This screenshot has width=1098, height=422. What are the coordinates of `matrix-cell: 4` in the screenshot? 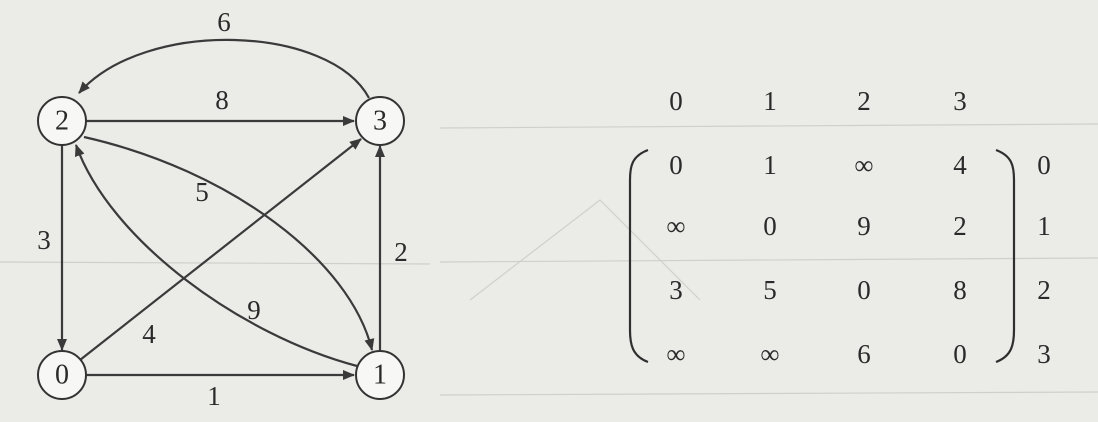 It's located at (960, 165).